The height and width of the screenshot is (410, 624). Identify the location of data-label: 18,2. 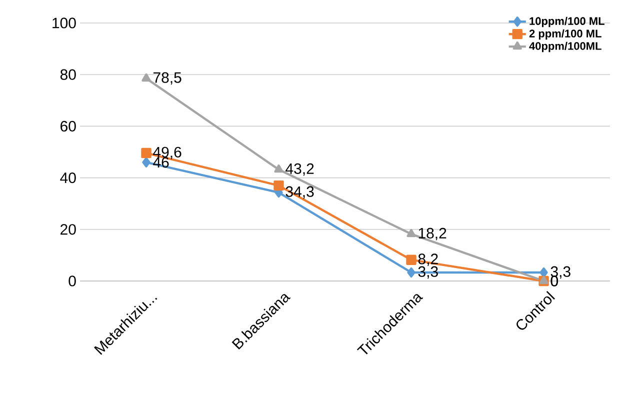
(432, 234).